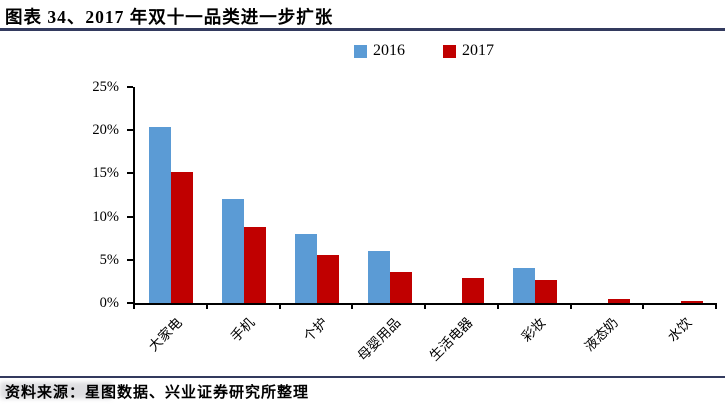 The image size is (725, 407). What do you see at coordinates (169, 17) in the screenshot?
I see `figure-title: 图表 34、2017 年双十一品类进一步扩张` at bounding box center [169, 17].